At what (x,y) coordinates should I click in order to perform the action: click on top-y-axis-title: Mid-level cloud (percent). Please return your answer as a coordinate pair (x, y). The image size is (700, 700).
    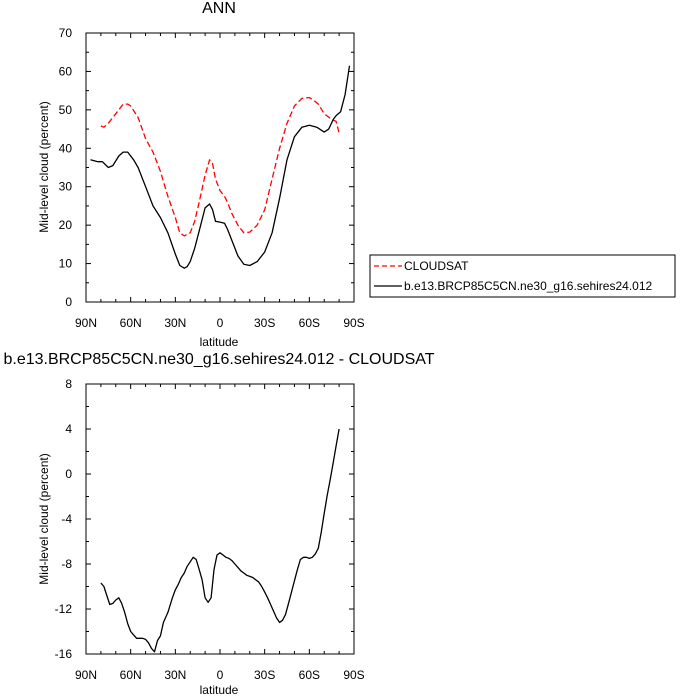
    Looking at the image, I should click on (44, 166).